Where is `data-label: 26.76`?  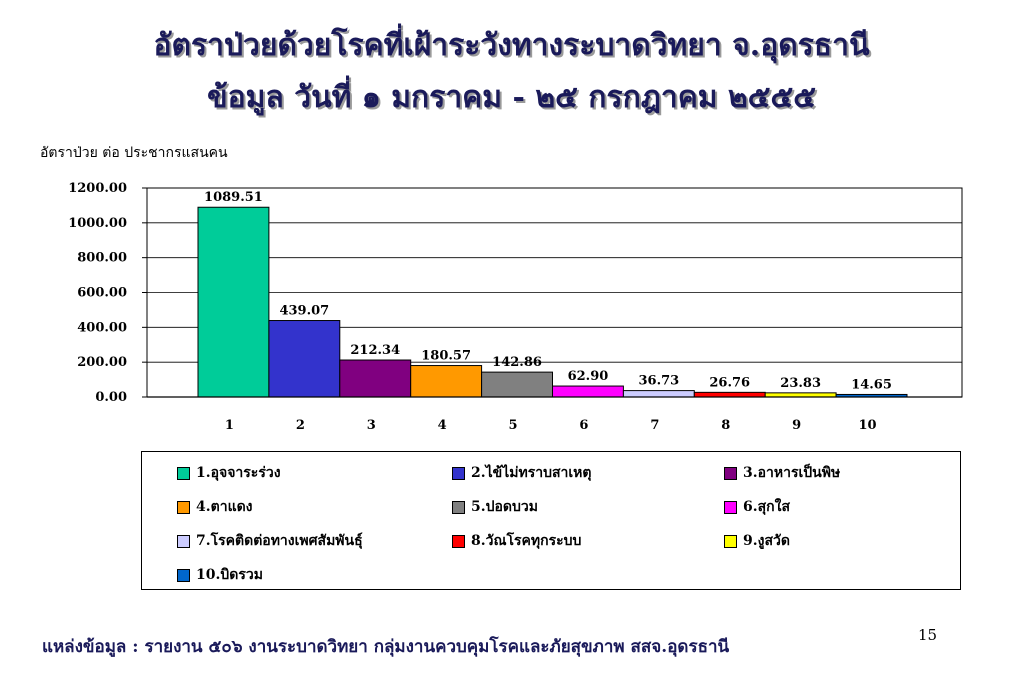
data-label: 26.76 is located at coordinates (729, 382).